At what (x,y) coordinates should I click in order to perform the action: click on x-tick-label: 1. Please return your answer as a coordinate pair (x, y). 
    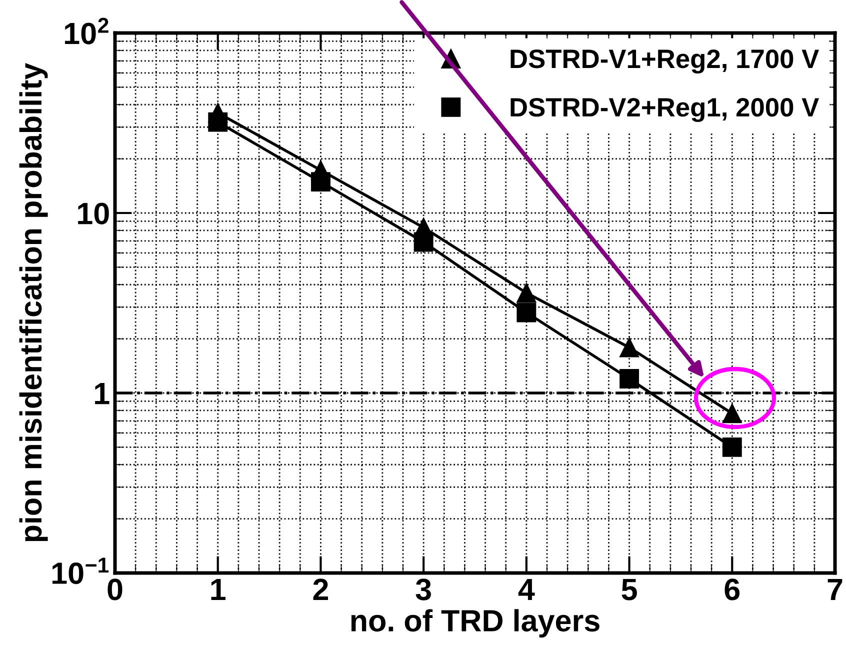
    Looking at the image, I should click on (218, 589).